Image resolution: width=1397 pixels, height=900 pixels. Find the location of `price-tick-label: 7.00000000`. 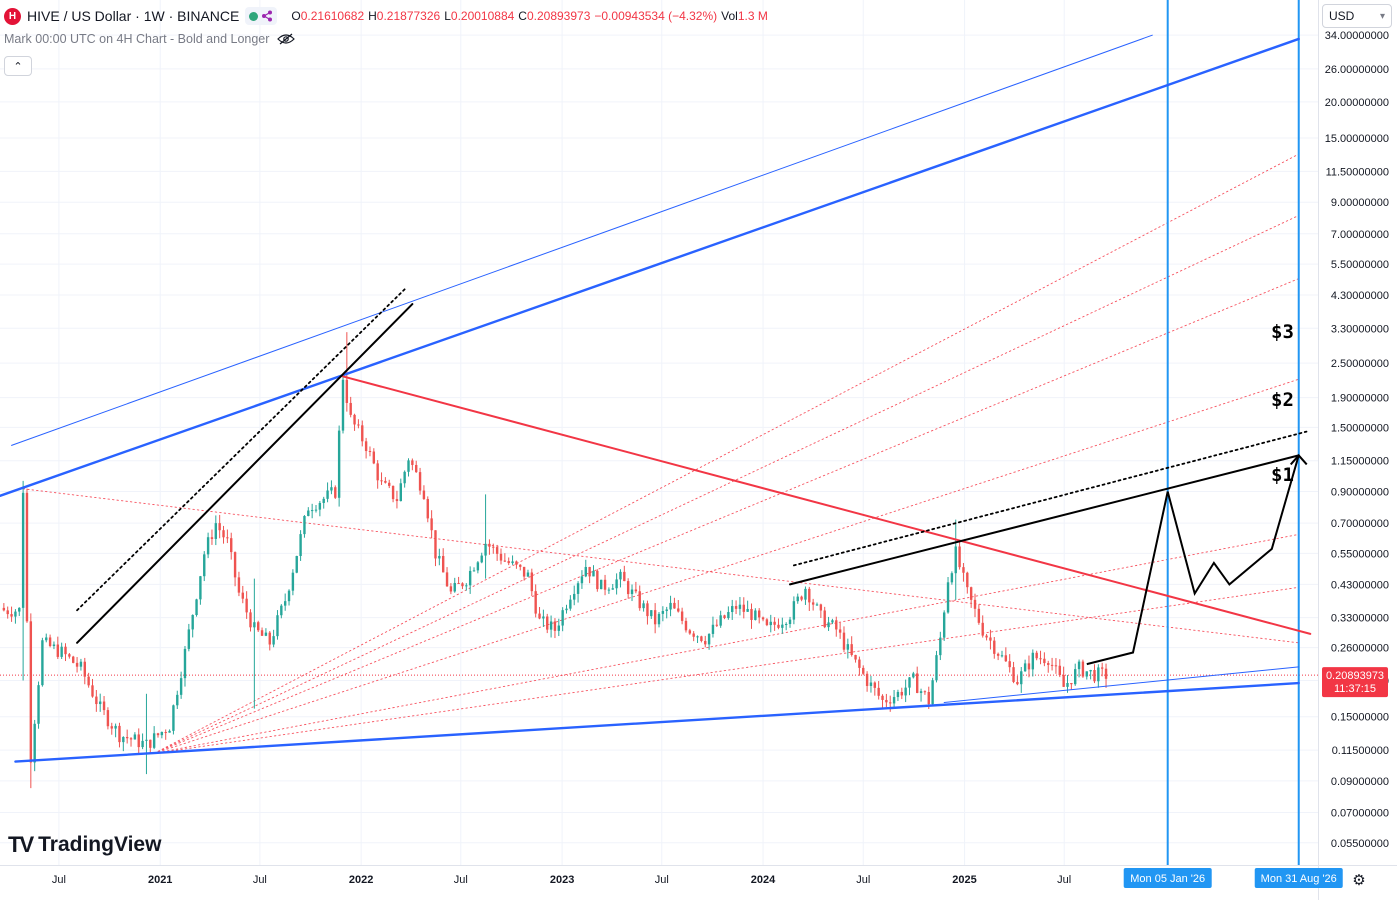

price-tick-label: 7.00000000 is located at coordinates (1360, 235).